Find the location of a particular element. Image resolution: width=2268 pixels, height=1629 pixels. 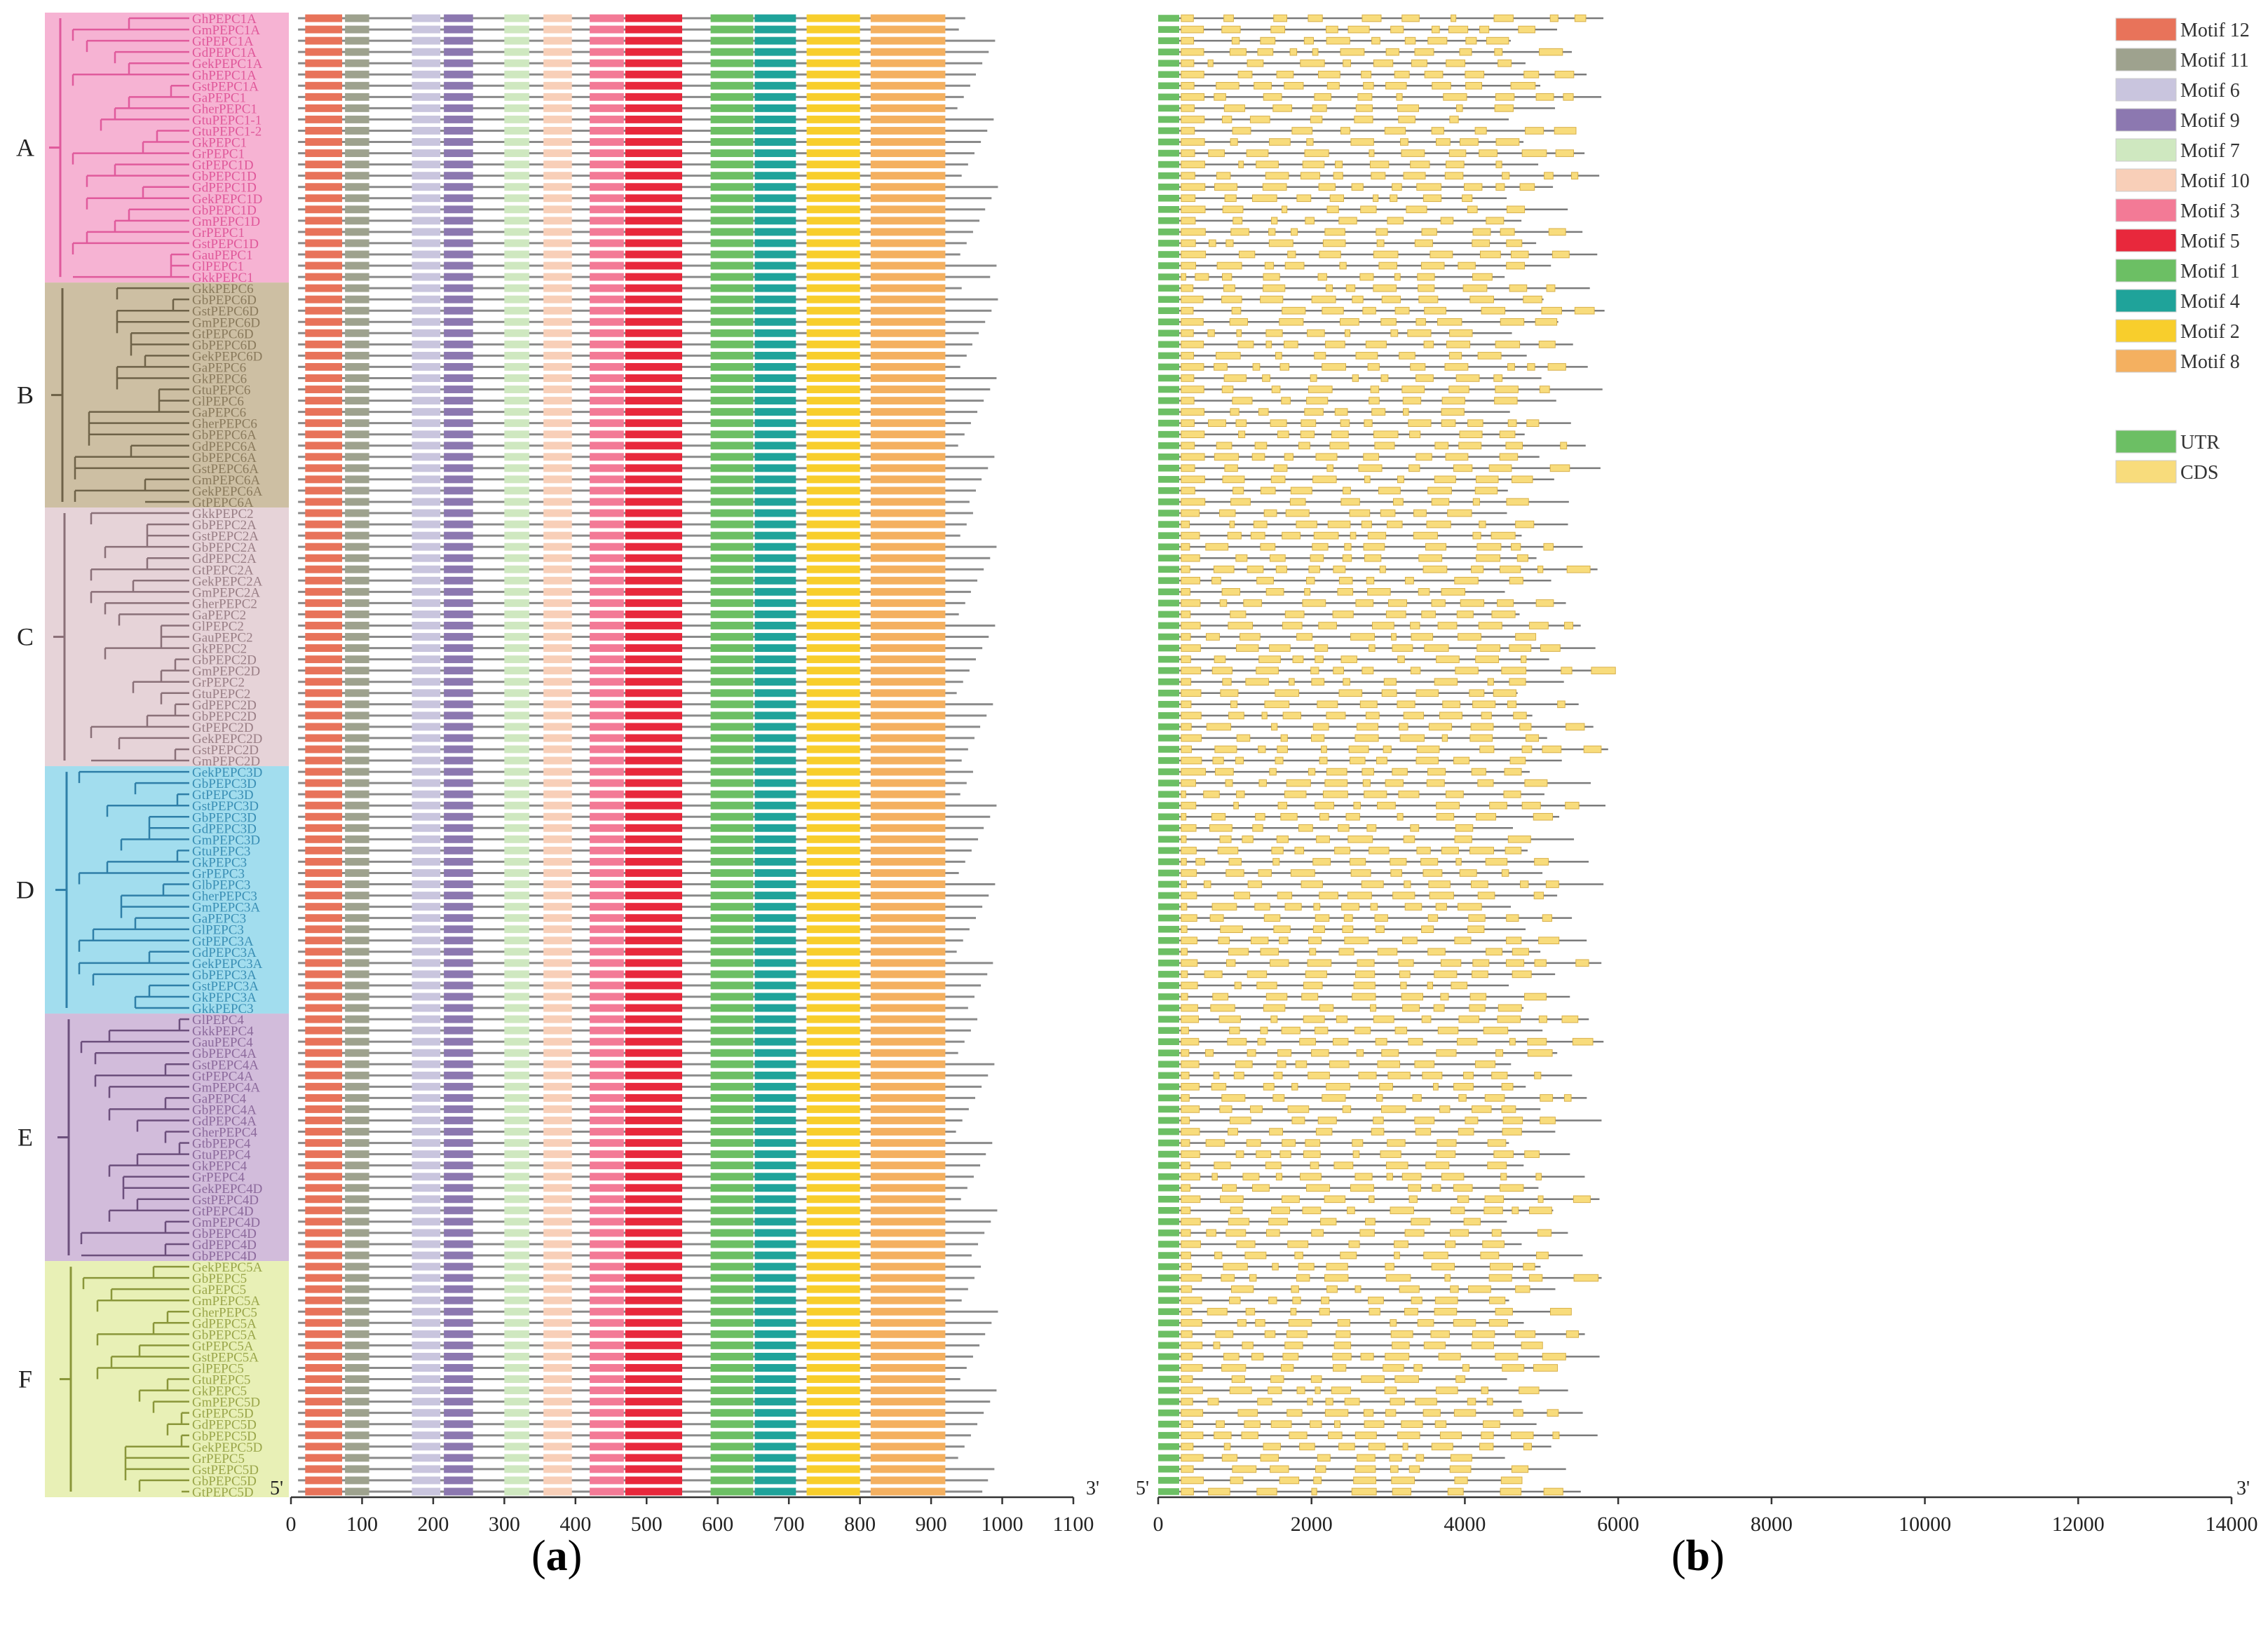

legend-swatch is located at coordinates (2146, 331).